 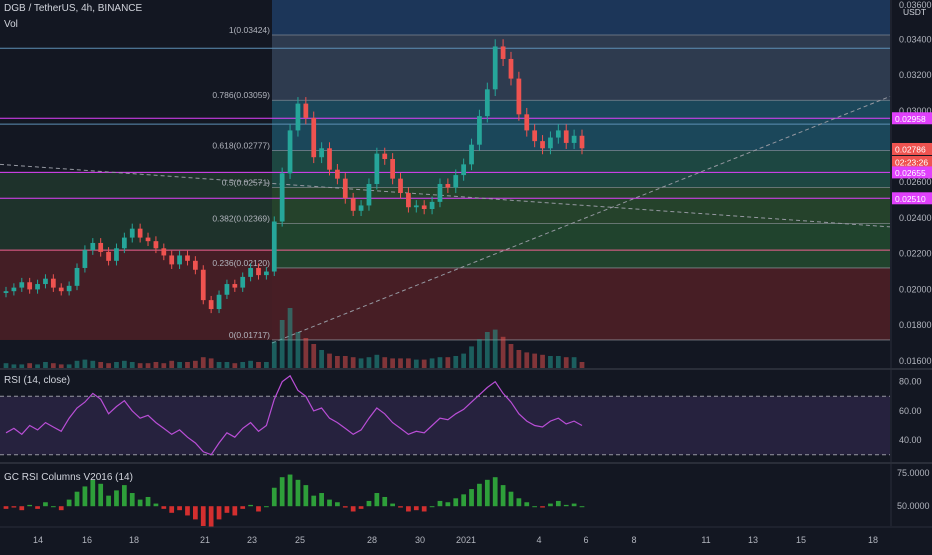 What do you see at coordinates (37, 380) in the screenshot?
I see `rsi-title: RSI (14, close)` at bounding box center [37, 380].